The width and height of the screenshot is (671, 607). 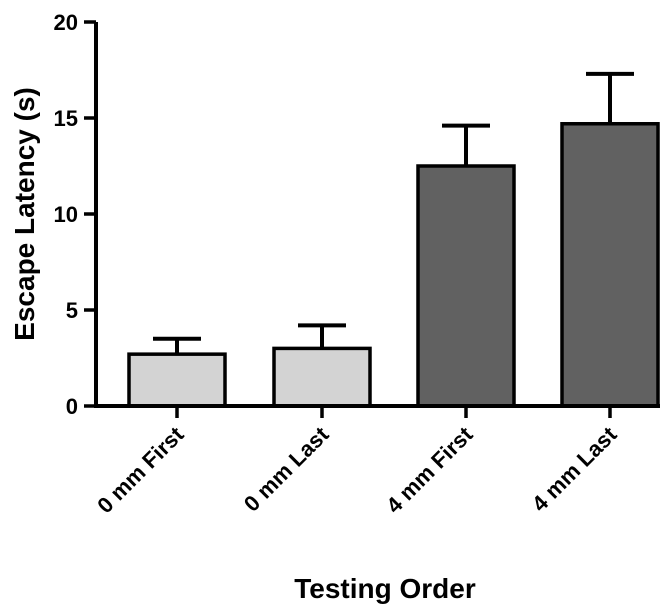 What do you see at coordinates (429, 469) in the screenshot?
I see `x-tick-label: 4 mm First` at bounding box center [429, 469].